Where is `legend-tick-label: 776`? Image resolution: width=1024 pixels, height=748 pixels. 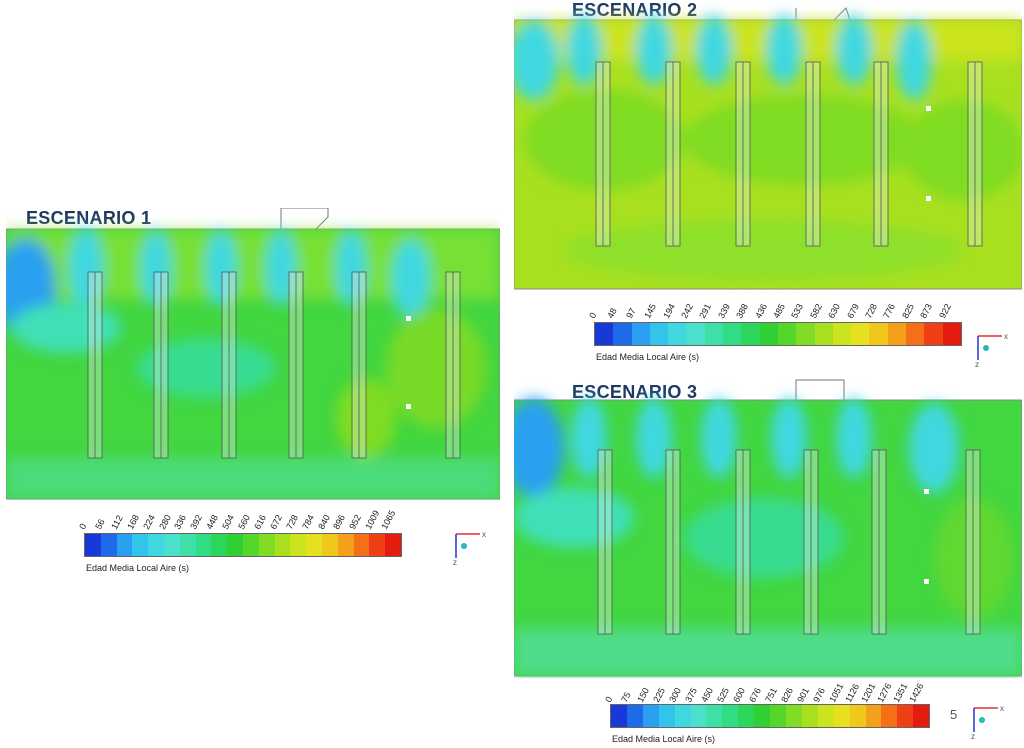
legend-tick-label: 776 is located at coordinates (889, 311).